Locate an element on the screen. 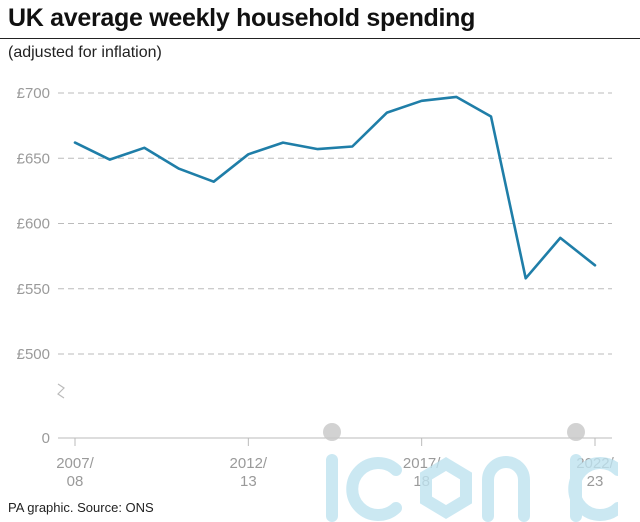 This screenshot has width=640, height=522. x-tick-label-line2: 18 is located at coordinates (421, 481).